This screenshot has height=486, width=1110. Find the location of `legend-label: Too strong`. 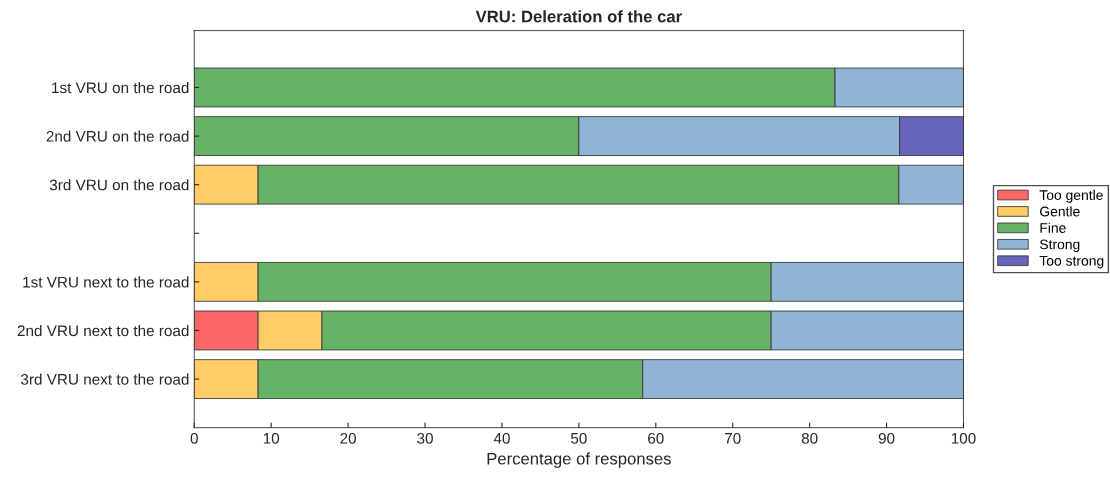

legend-label: Too strong is located at coordinates (1071, 262).